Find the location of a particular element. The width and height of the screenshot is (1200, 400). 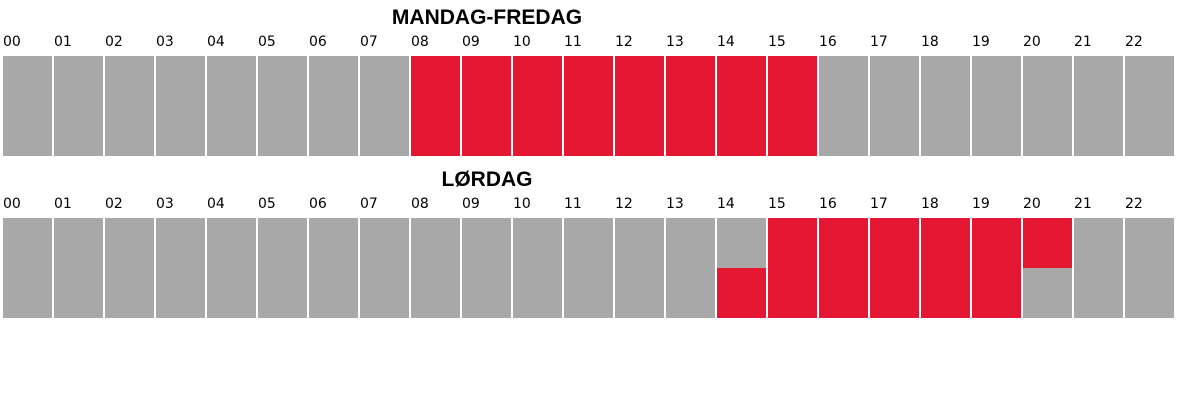

hour-tick-label: 05 is located at coordinates (267, 204).